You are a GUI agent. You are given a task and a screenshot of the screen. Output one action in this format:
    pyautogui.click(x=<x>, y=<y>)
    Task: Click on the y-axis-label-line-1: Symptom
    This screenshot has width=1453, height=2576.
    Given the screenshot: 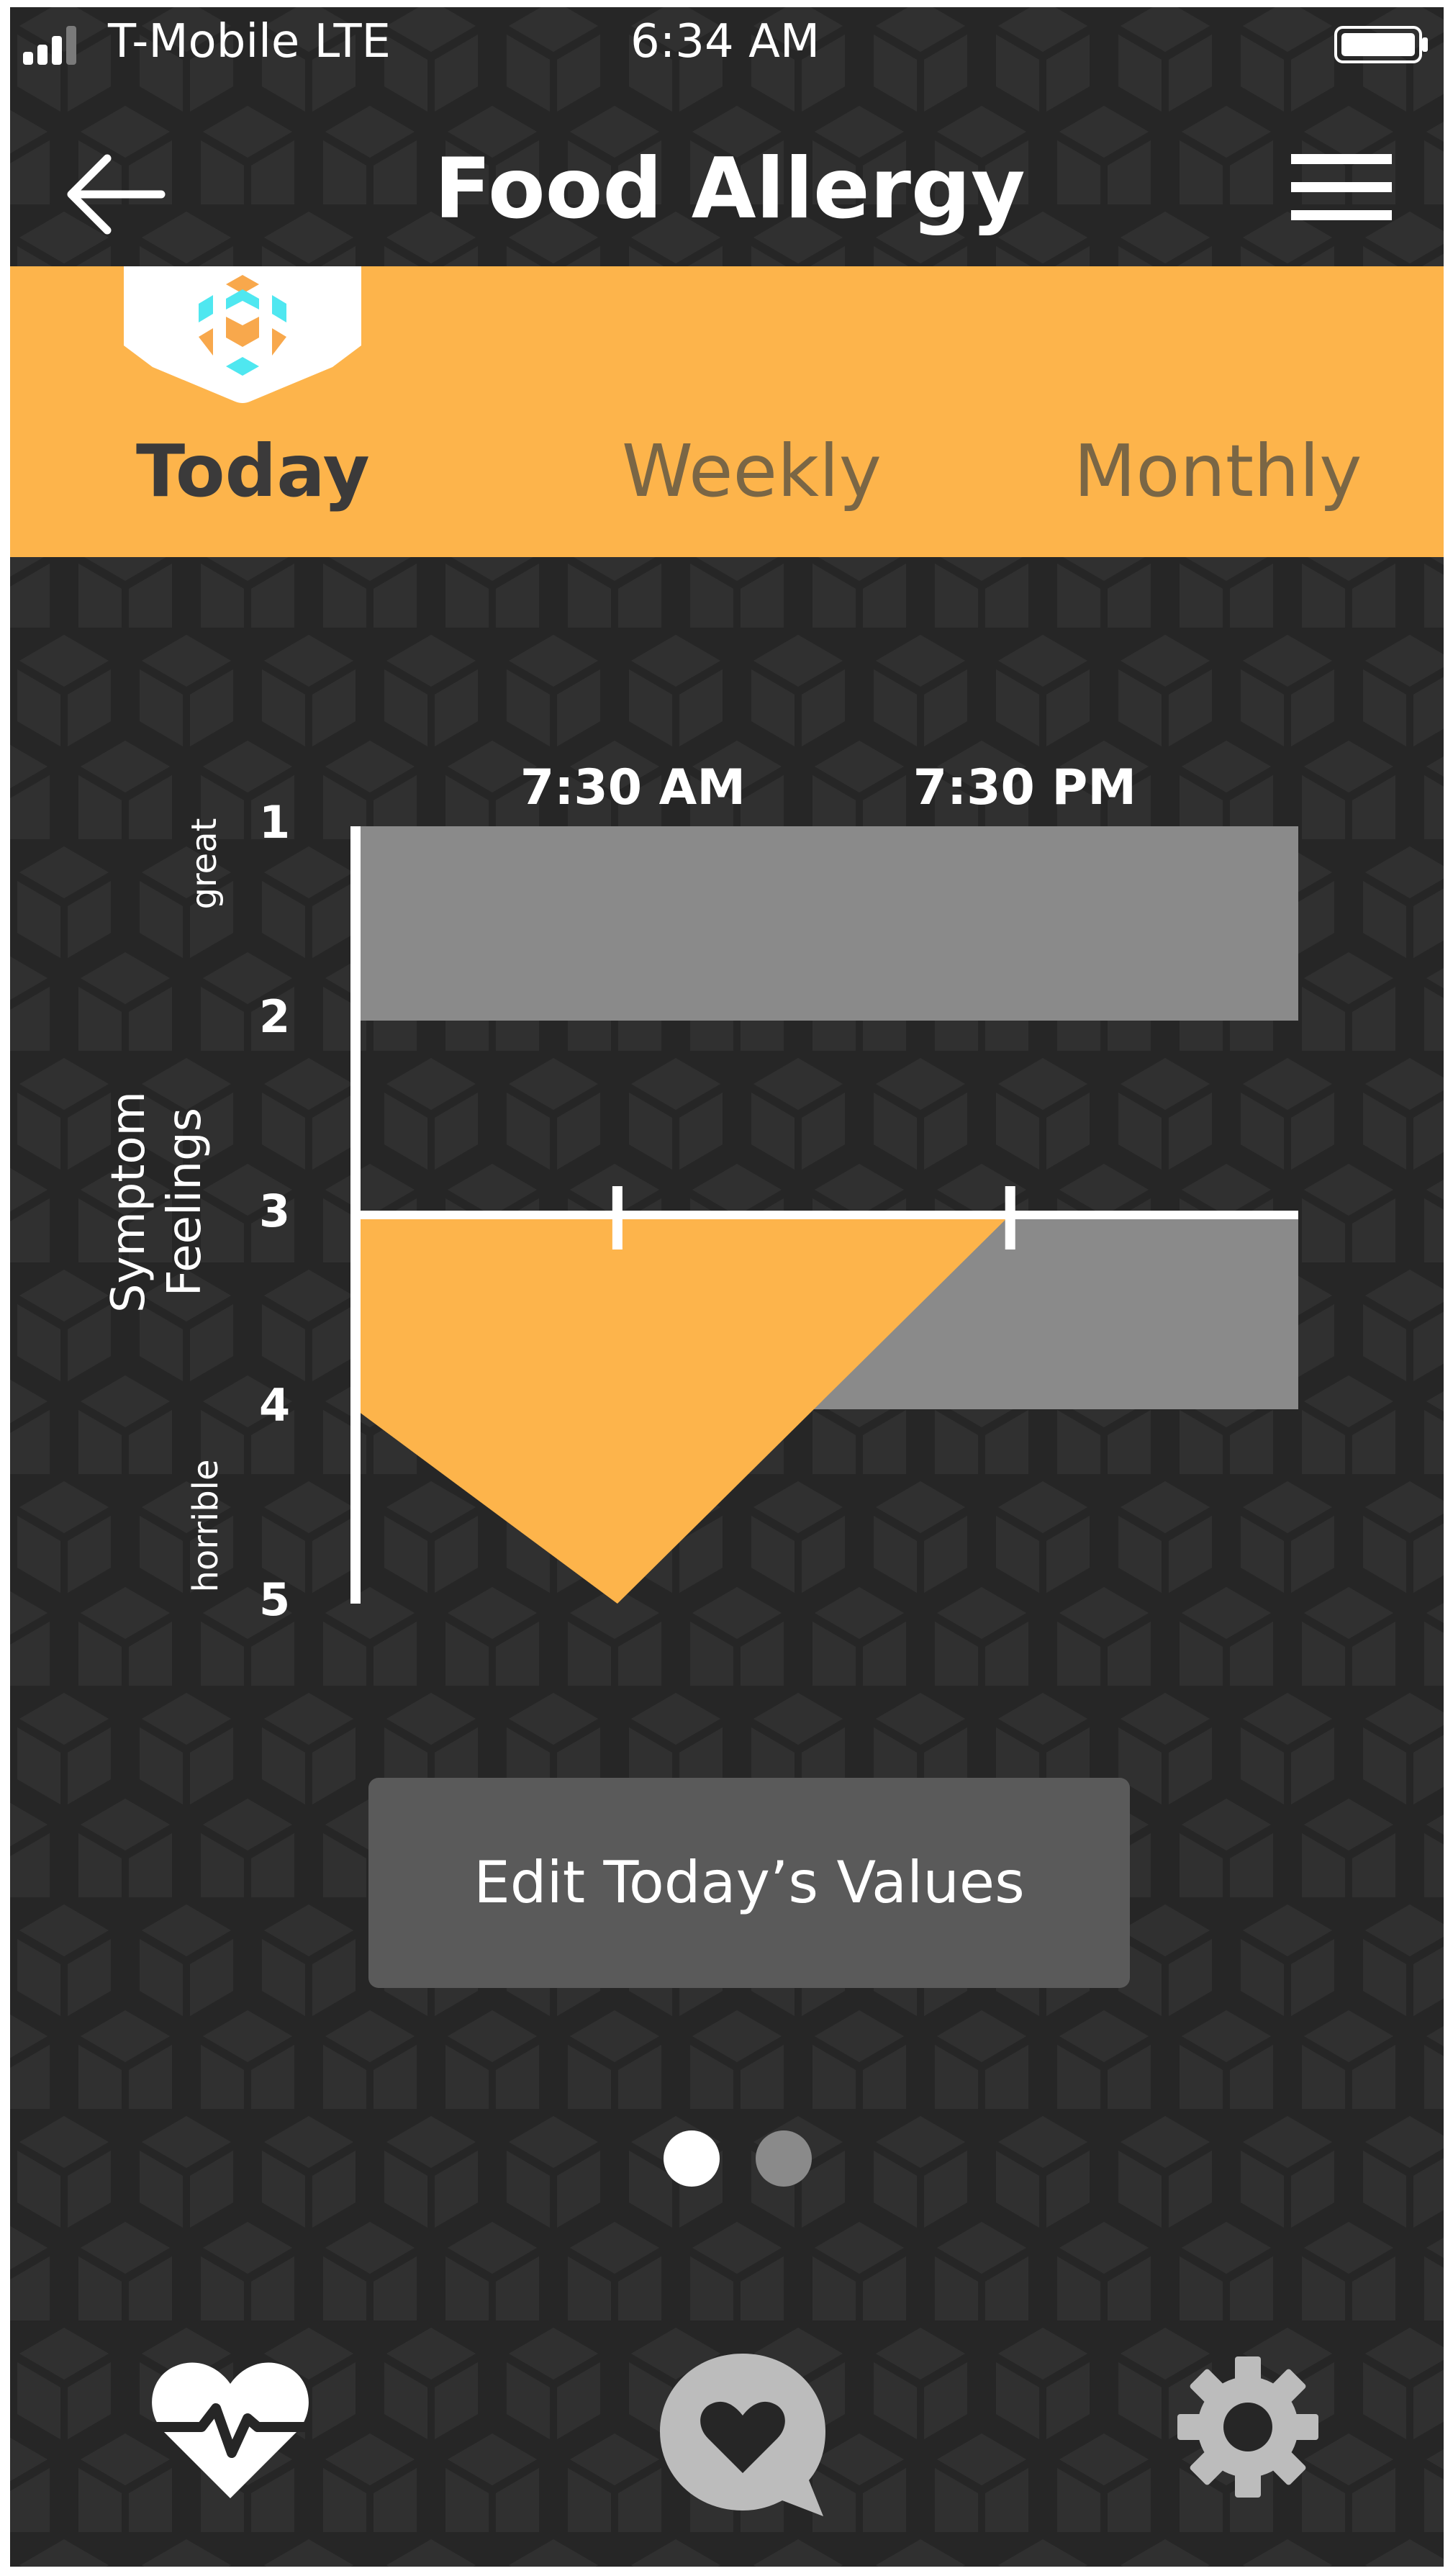 What is the action you would take?
    pyautogui.click(x=128, y=1202)
    